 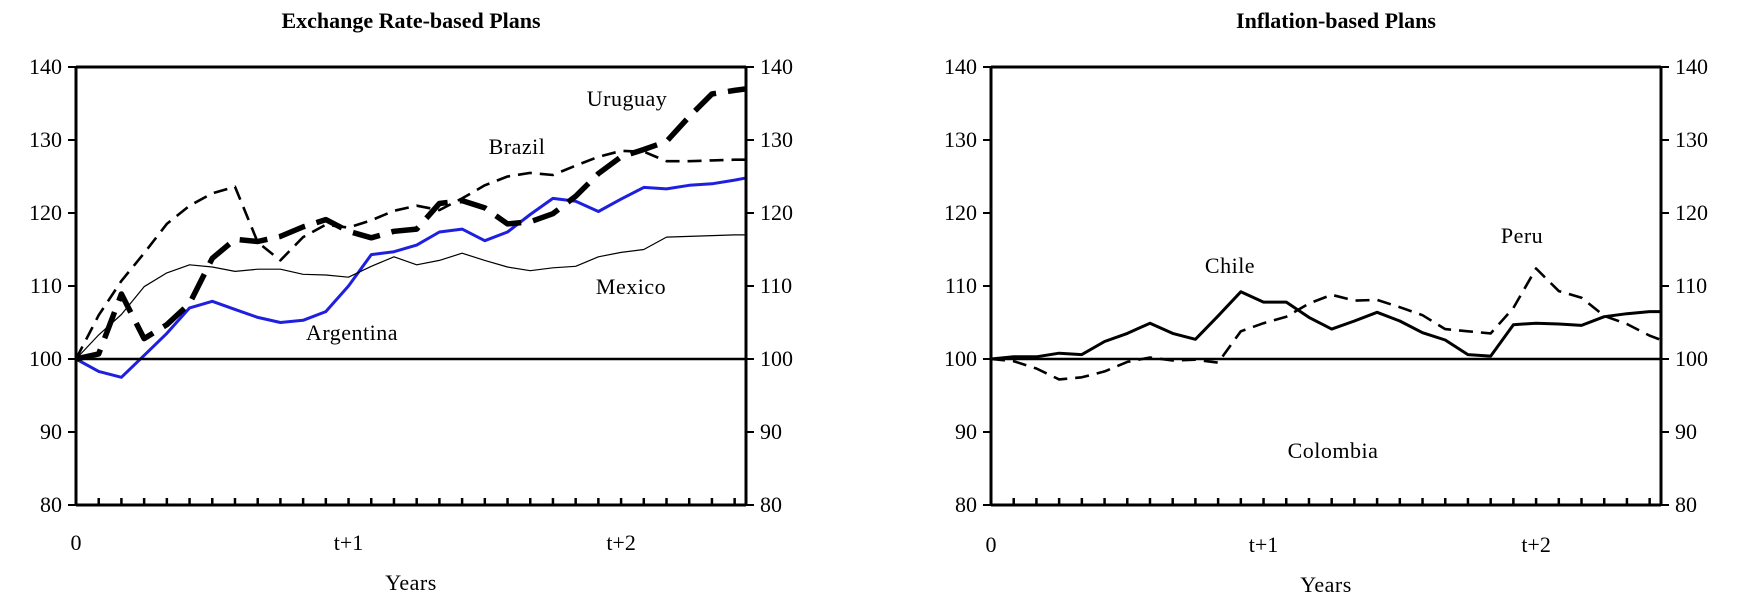 I want to click on series-line-mexico, so click(x=411, y=297).